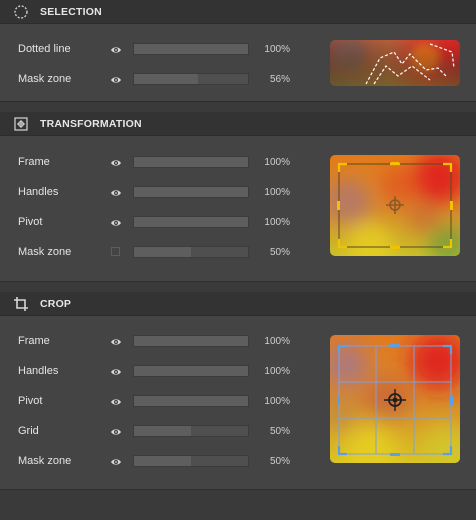 The image size is (476, 520). I want to click on section-header-crop: CROP, so click(238, 304).